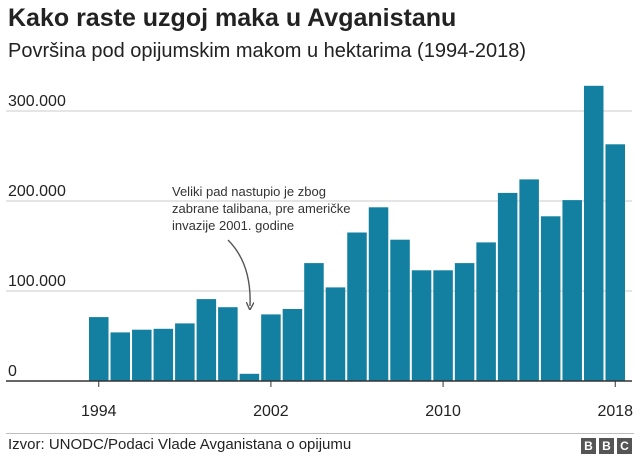 This screenshot has height=458, width=640. I want to click on bar-2007, so click(378, 294).